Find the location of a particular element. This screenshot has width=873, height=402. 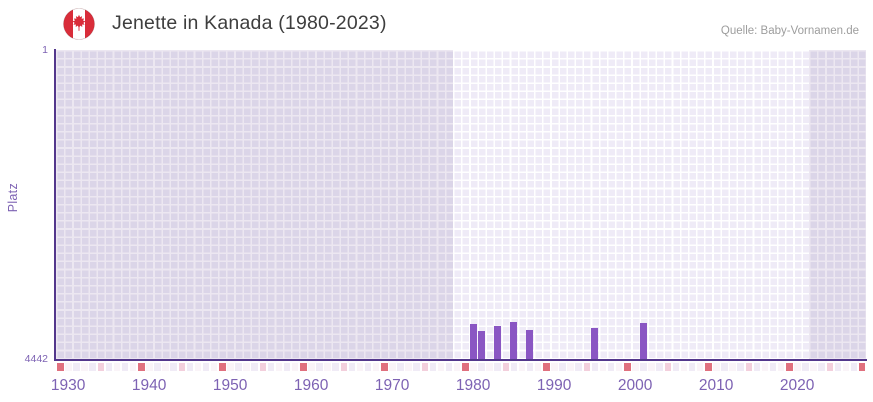

bar-1980 is located at coordinates (473, 341).